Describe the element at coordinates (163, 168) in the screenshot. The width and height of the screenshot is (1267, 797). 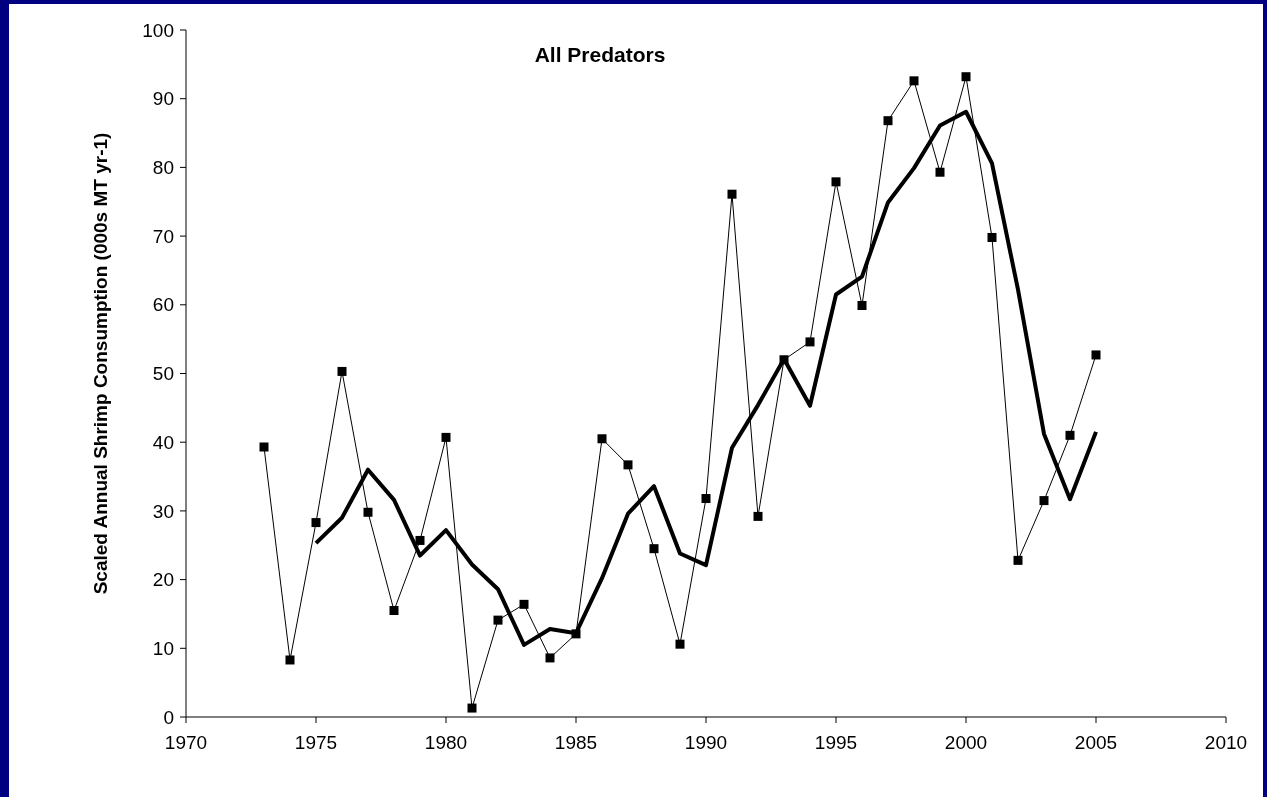
I see `y-tick-label: 80` at that location.